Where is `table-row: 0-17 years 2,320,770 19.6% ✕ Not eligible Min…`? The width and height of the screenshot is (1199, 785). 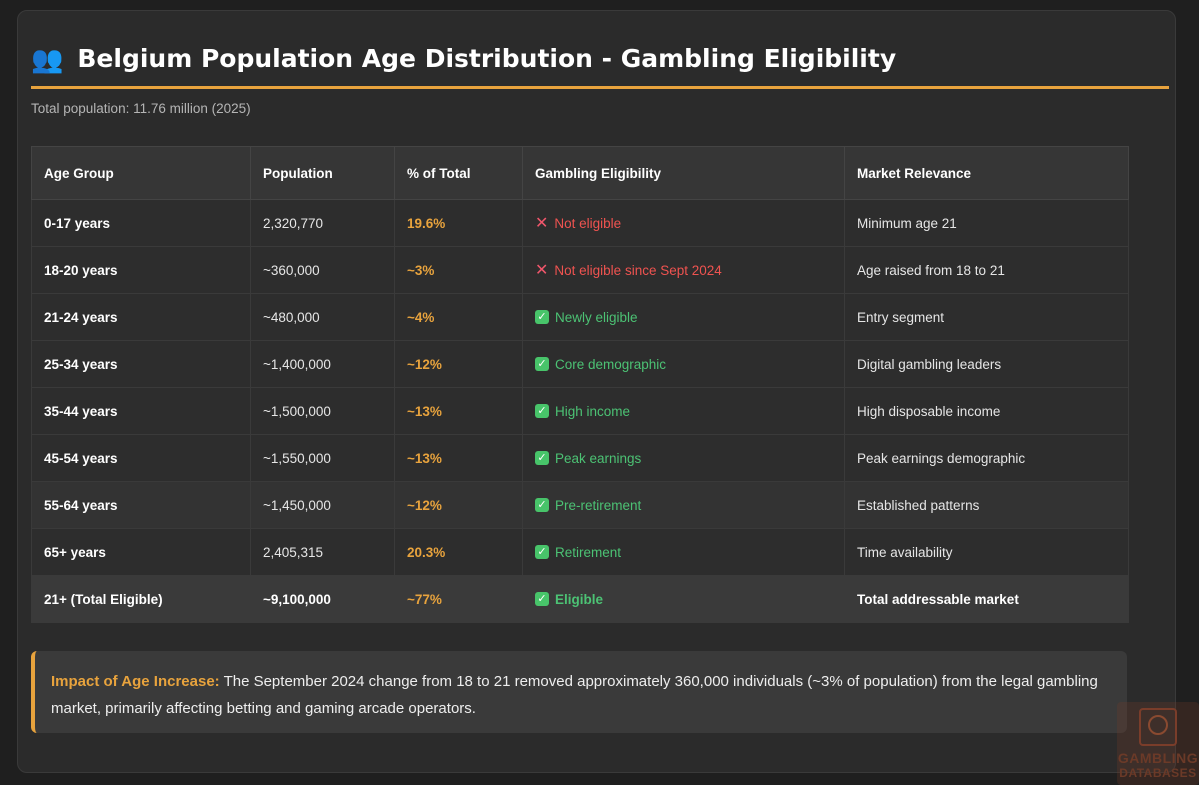
table-row: 0-17 years 2,320,770 19.6% ✕ Not eligible Min… is located at coordinates (580, 223).